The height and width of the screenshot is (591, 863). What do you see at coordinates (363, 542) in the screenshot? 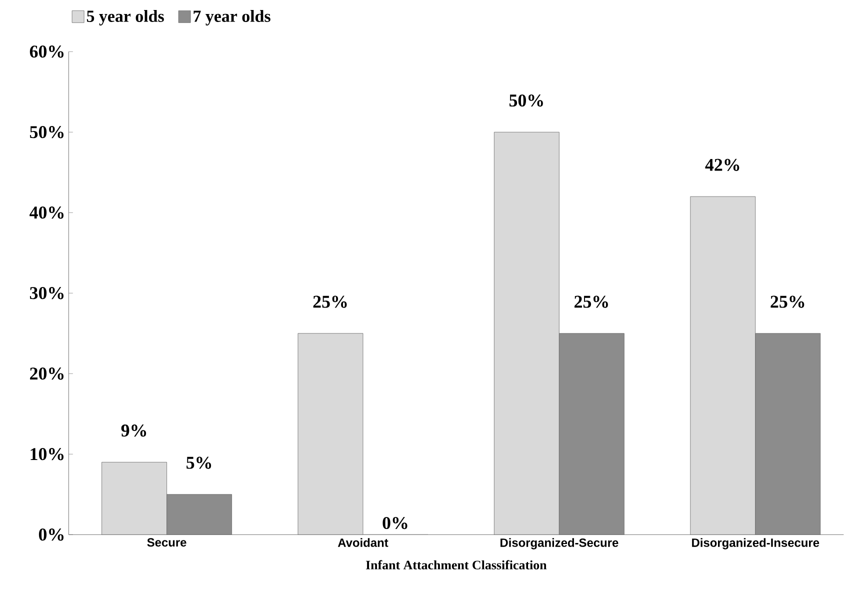
I see `x-tick-label: Avoidant` at bounding box center [363, 542].